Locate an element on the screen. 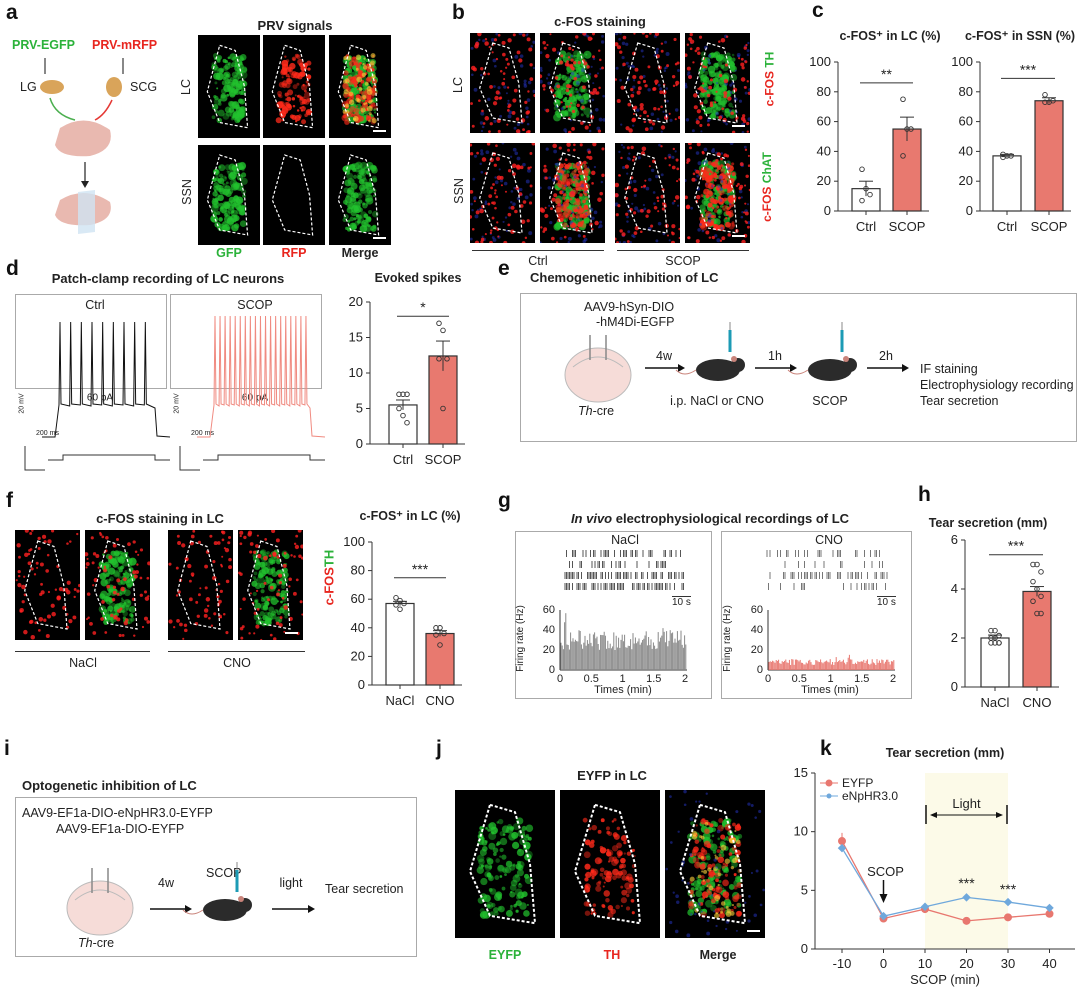 The image size is (1080, 991). x-tick-label: 0 is located at coordinates (768, 679).